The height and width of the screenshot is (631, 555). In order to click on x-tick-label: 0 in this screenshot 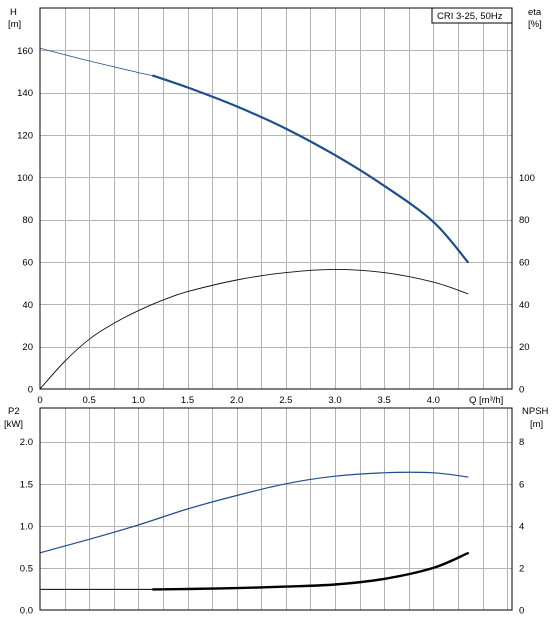, I will do `click(39, 400)`.